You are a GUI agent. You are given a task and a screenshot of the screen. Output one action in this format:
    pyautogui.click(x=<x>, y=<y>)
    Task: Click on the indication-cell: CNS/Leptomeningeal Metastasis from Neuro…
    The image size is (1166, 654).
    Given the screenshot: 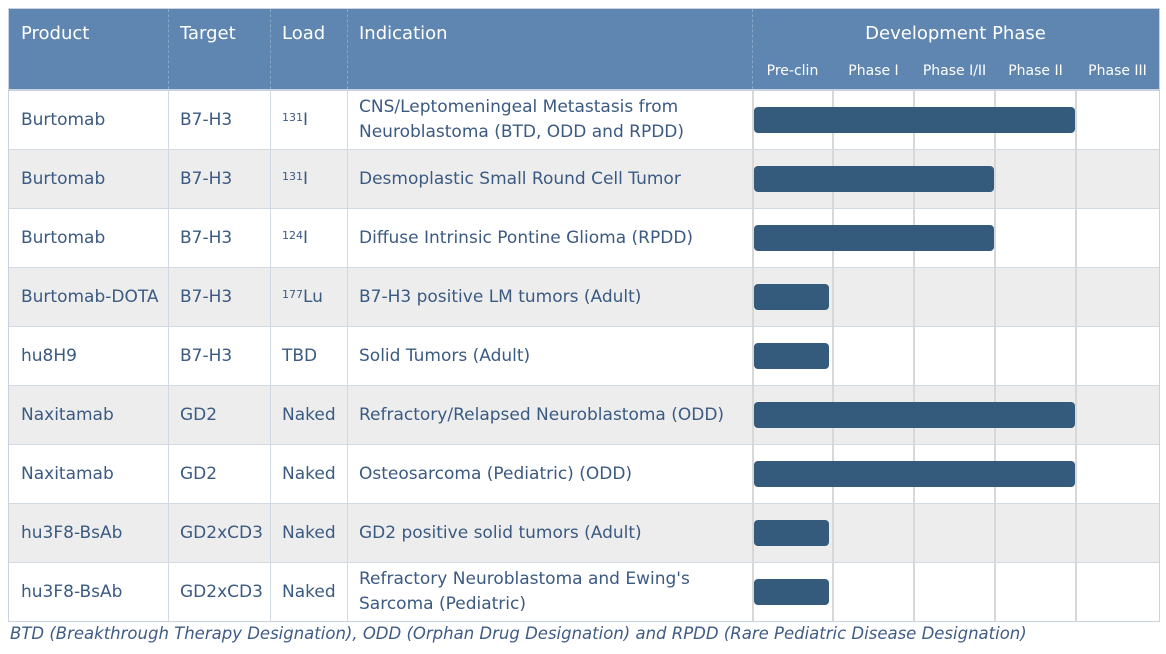 What is the action you would take?
    pyautogui.click(x=549, y=120)
    